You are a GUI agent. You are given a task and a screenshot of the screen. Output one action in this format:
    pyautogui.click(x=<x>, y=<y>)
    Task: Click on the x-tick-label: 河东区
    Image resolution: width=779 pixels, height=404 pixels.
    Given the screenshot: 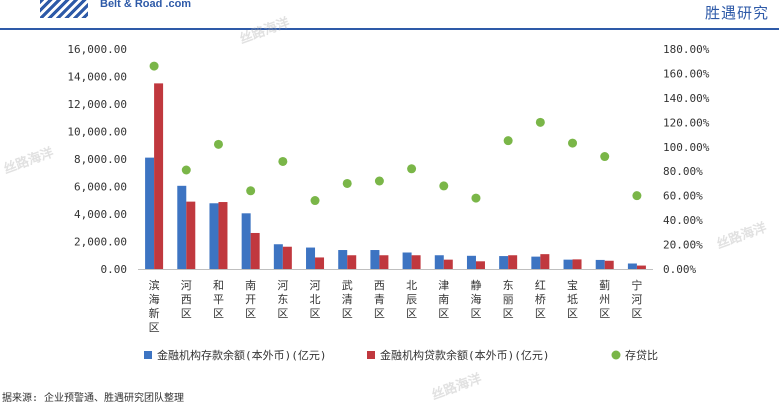 What is the action you would take?
    pyautogui.click(x=282, y=299)
    